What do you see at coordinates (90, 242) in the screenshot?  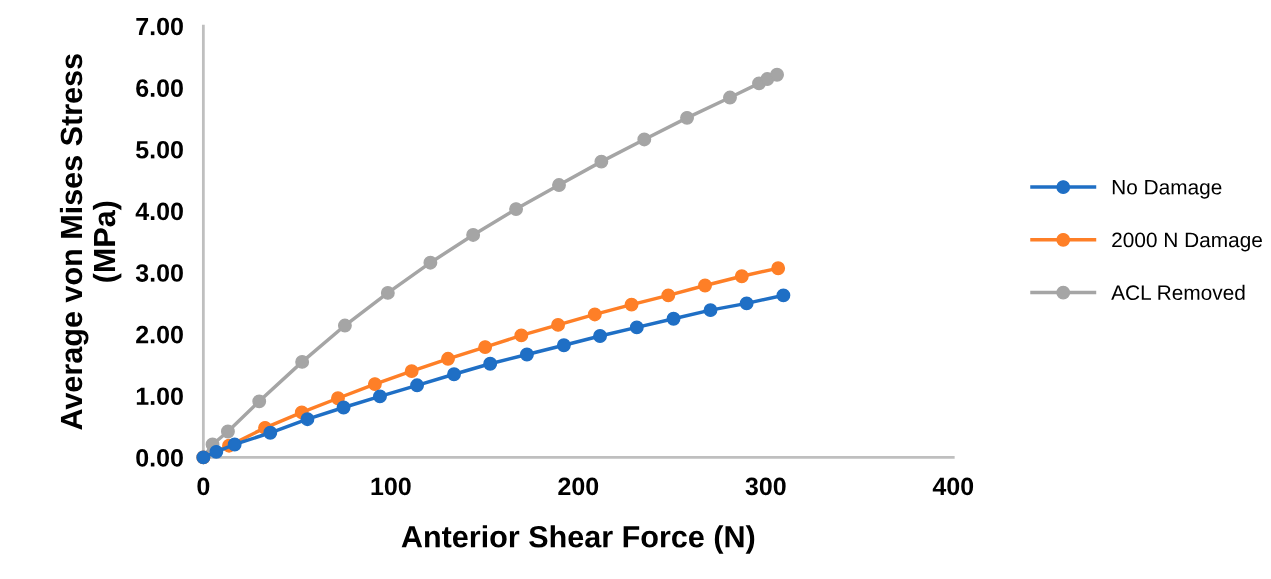 I see `y-axis-title: Average von Mises Stress (MPa)` at bounding box center [90, 242].